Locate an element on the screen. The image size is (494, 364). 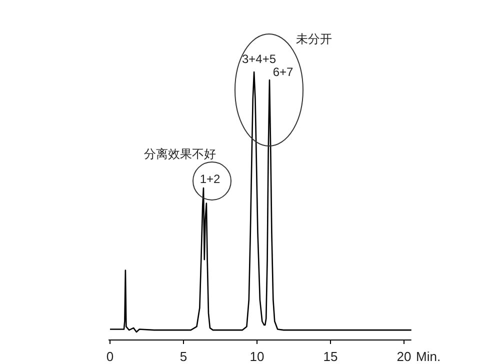
x-tick-label: 20 is located at coordinates (404, 356).